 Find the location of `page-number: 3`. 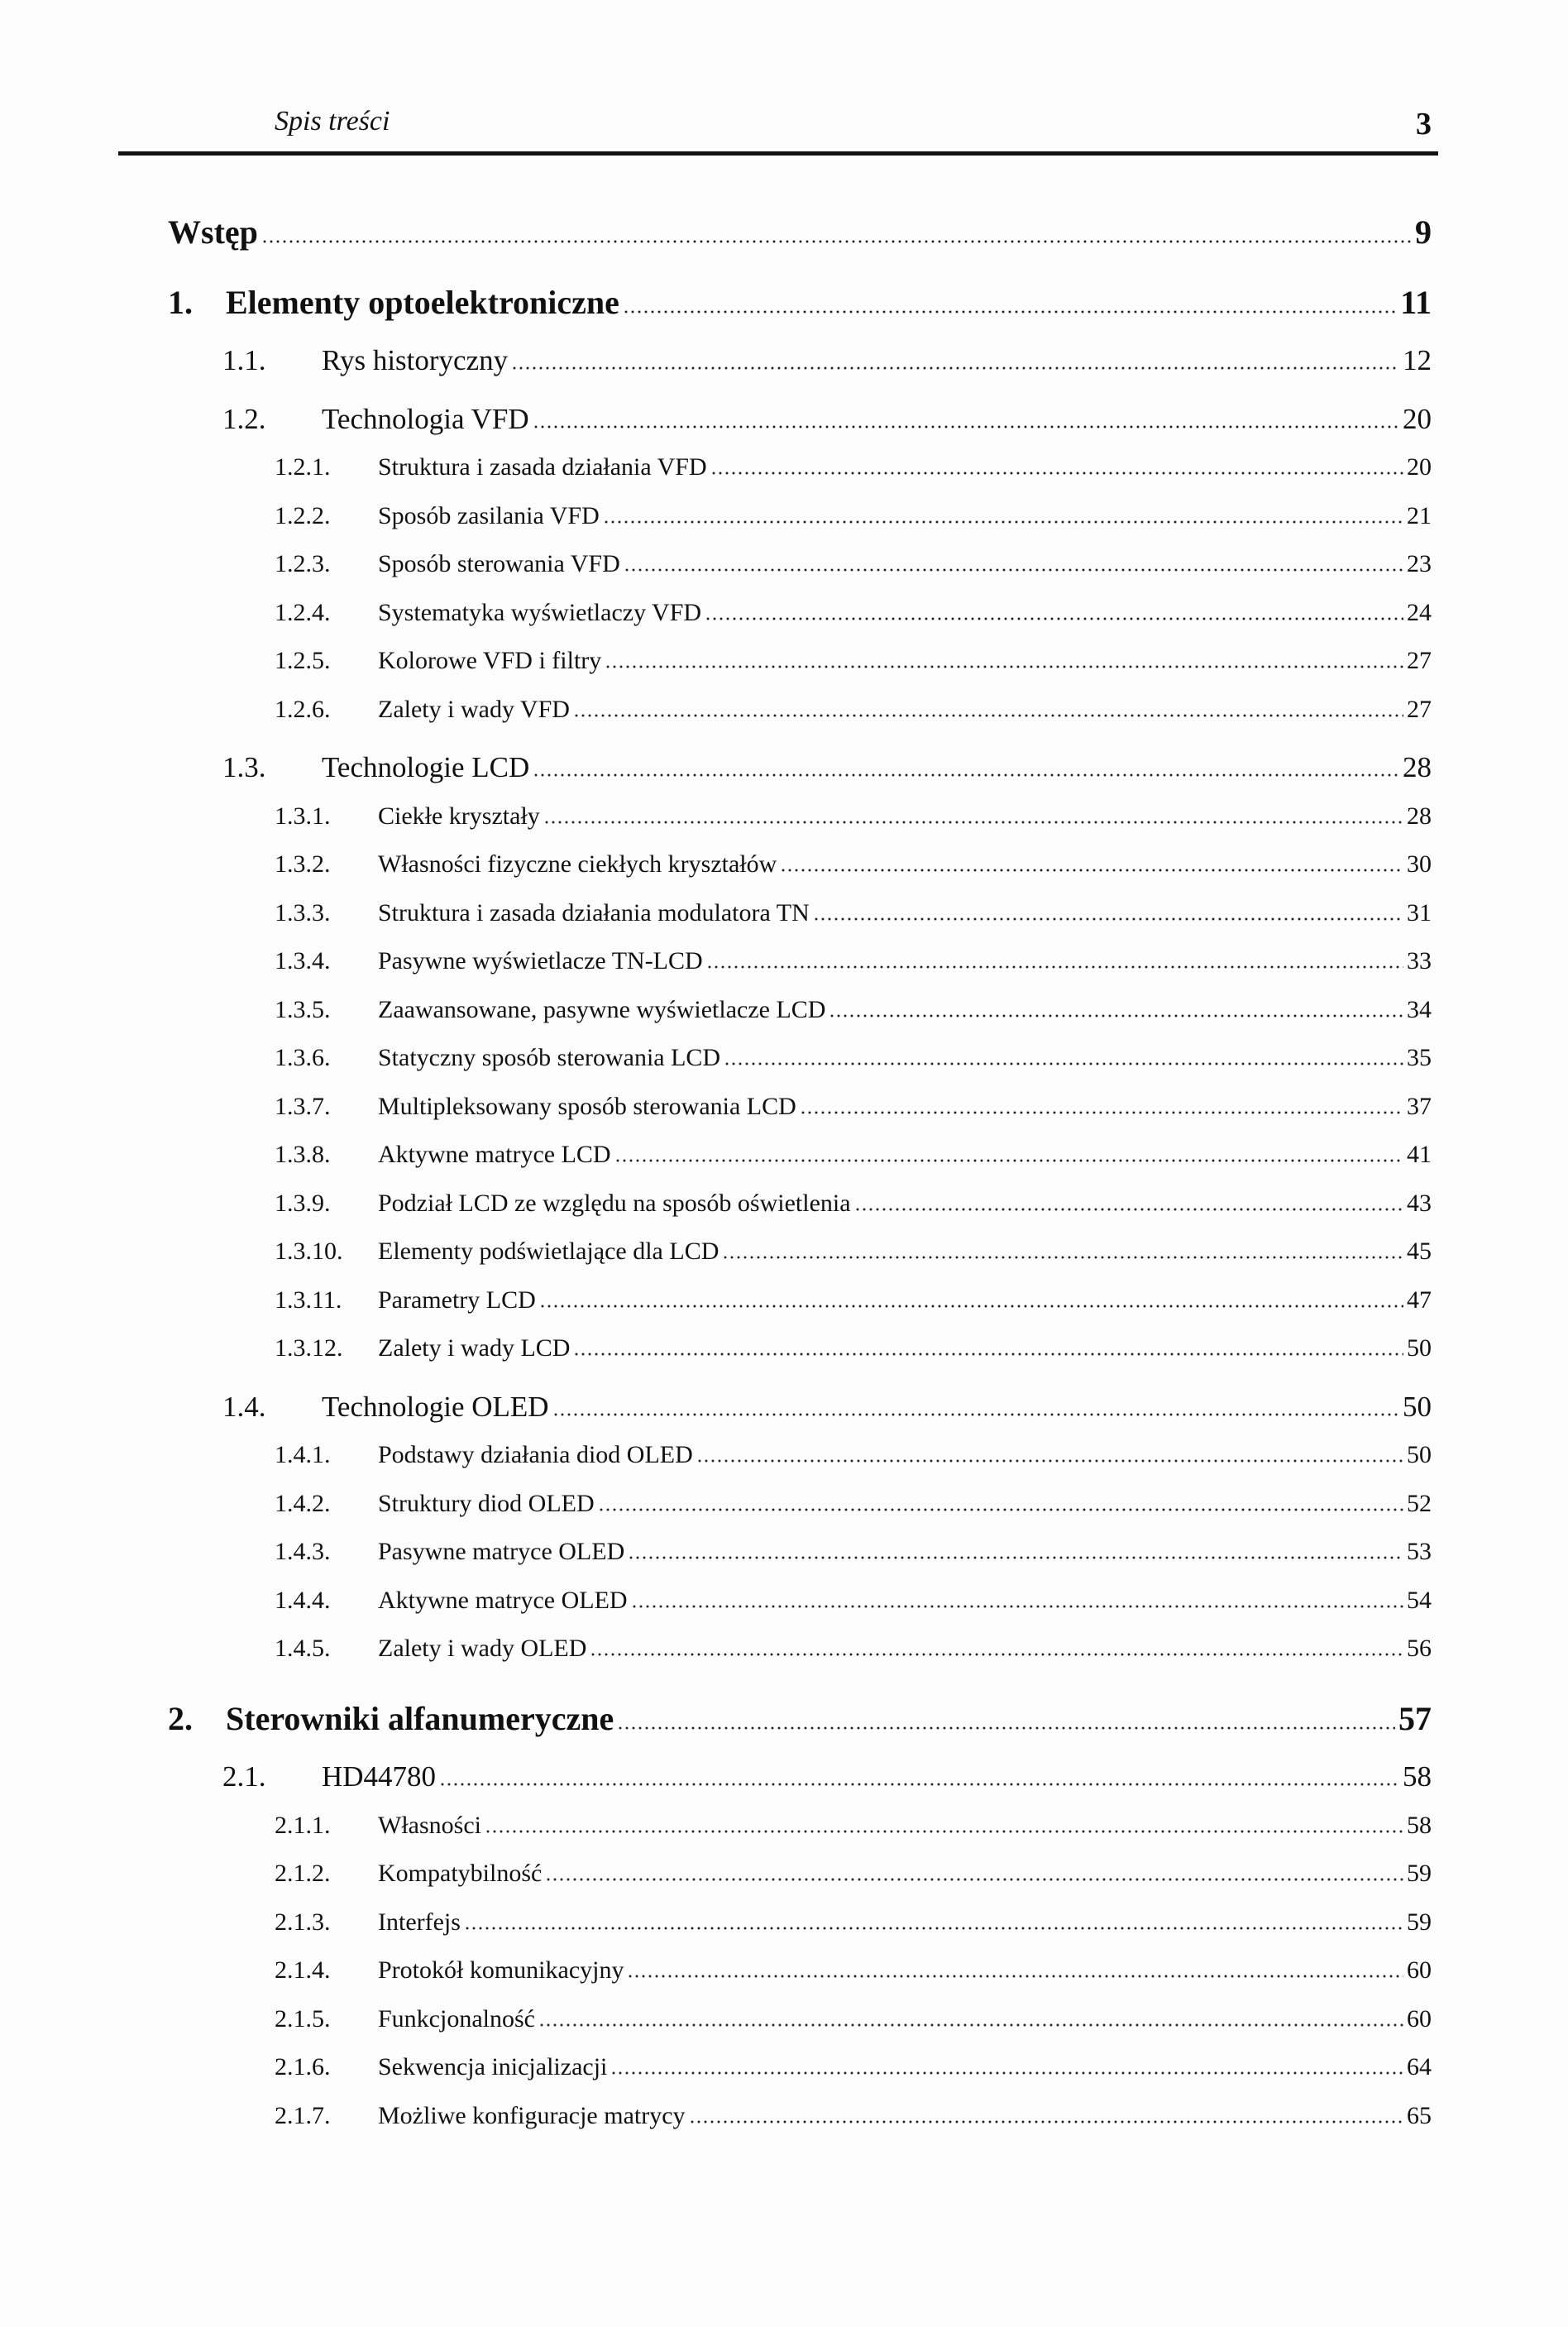

page-number: 3 is located at coordinates (1424, 124).